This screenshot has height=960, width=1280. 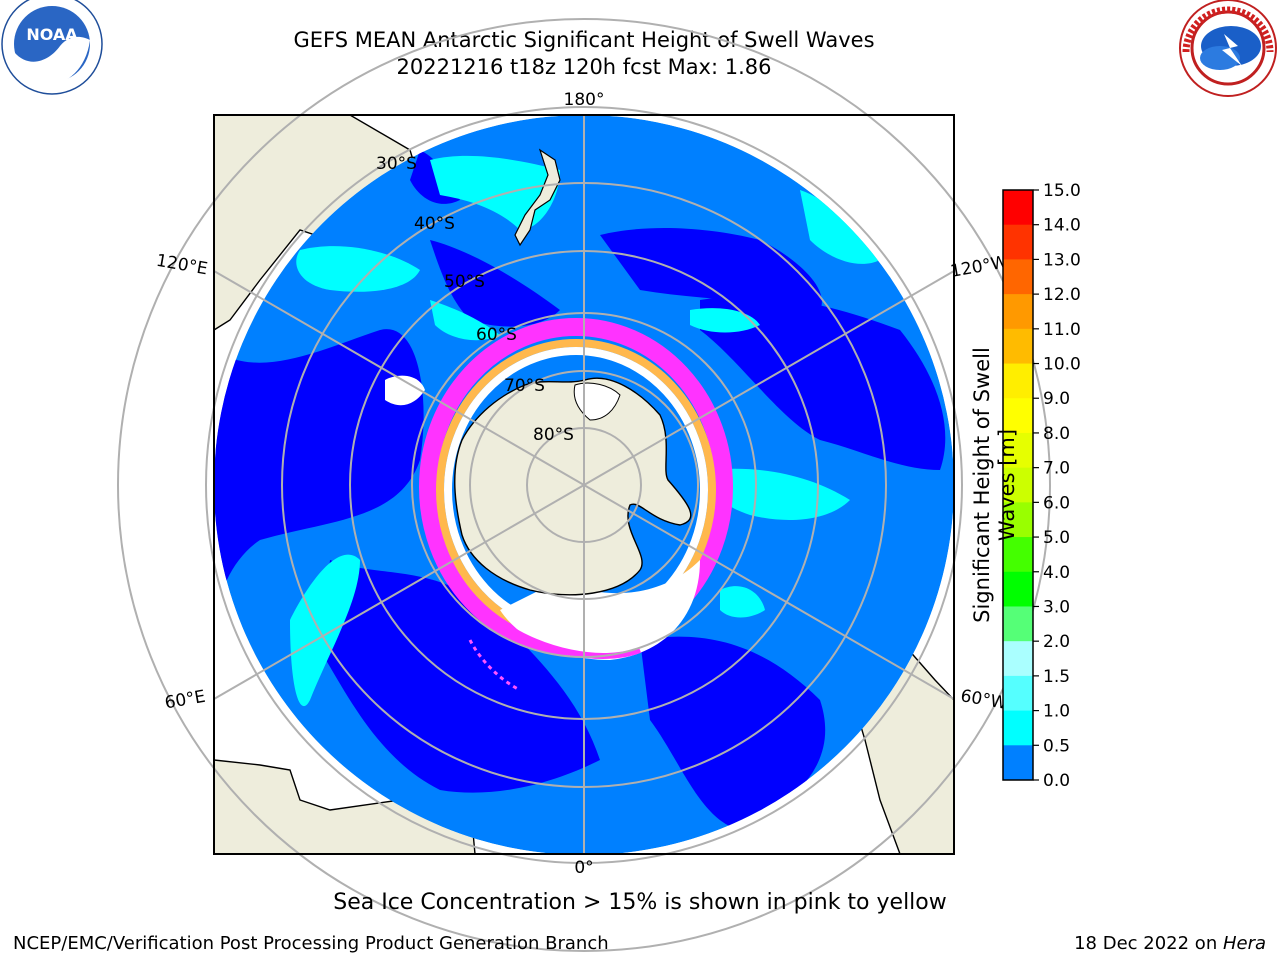 I want to click on footer-host: Hera, so click(x=1244, y=943).